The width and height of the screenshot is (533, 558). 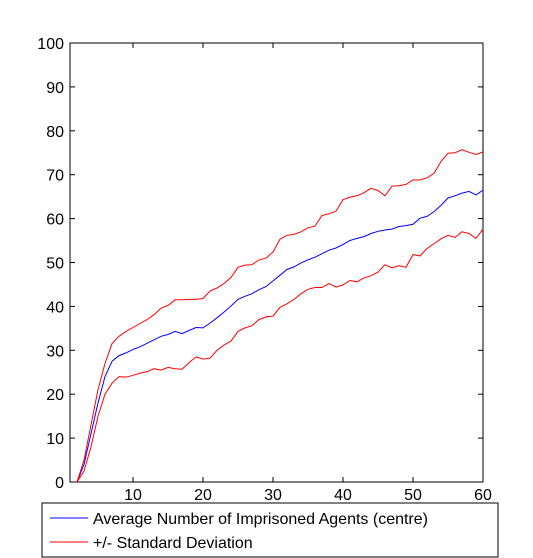 What do you see at coordinates (203, 495) in the screenshot?
I see `x-tick-label: 20` at bounding box center [203, 495].